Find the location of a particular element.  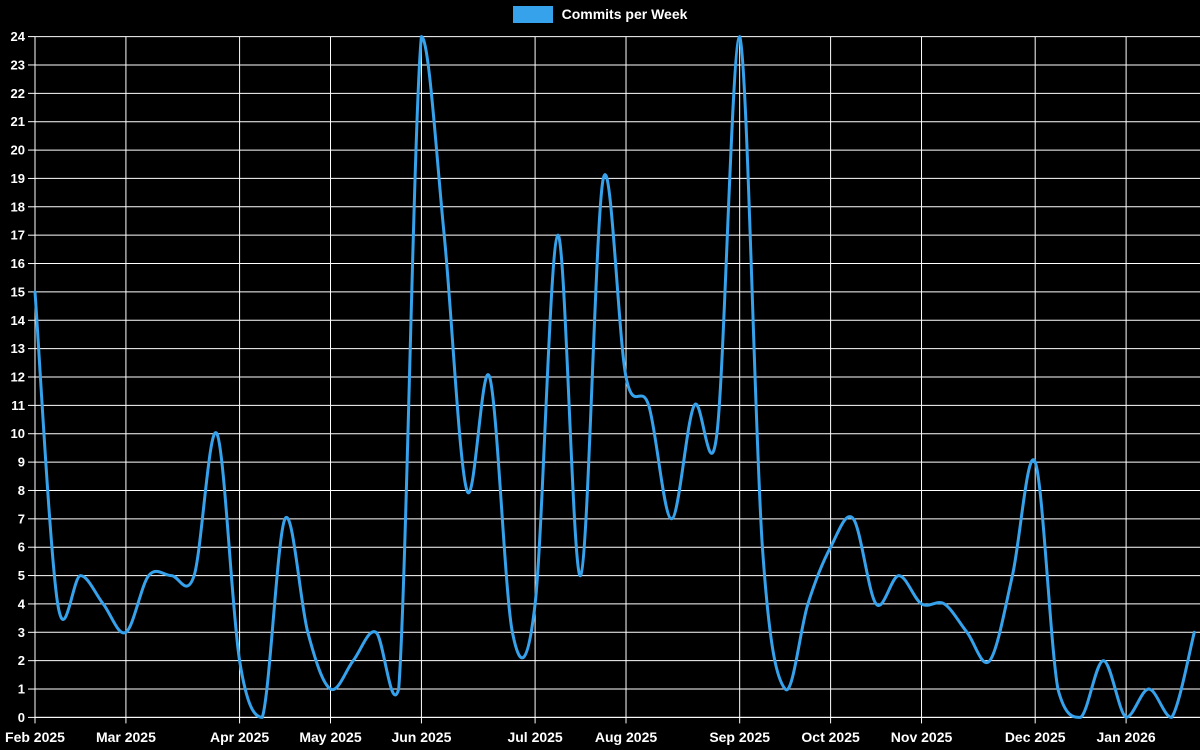

y-tick-label: 2 is located at coordinates (21, 660).